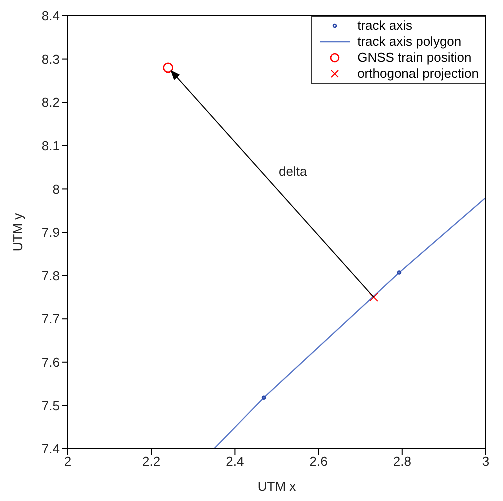 Image resolution: width=503 pixels, height=501 pixels. I want to click on x-tick-label: 2.4, so click(235, 462).